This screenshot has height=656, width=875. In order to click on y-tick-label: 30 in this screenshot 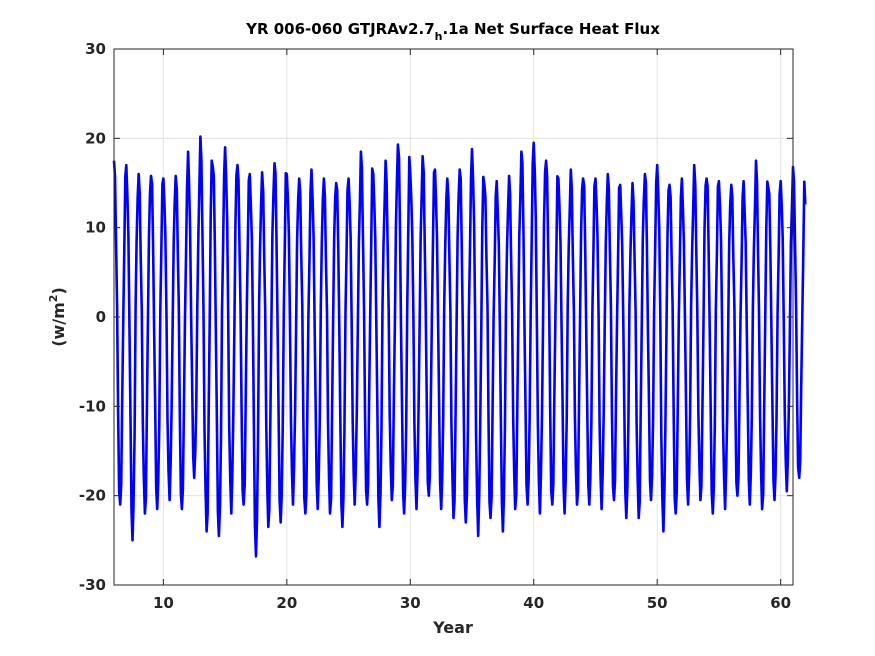, I will do `click(95, 49)`.